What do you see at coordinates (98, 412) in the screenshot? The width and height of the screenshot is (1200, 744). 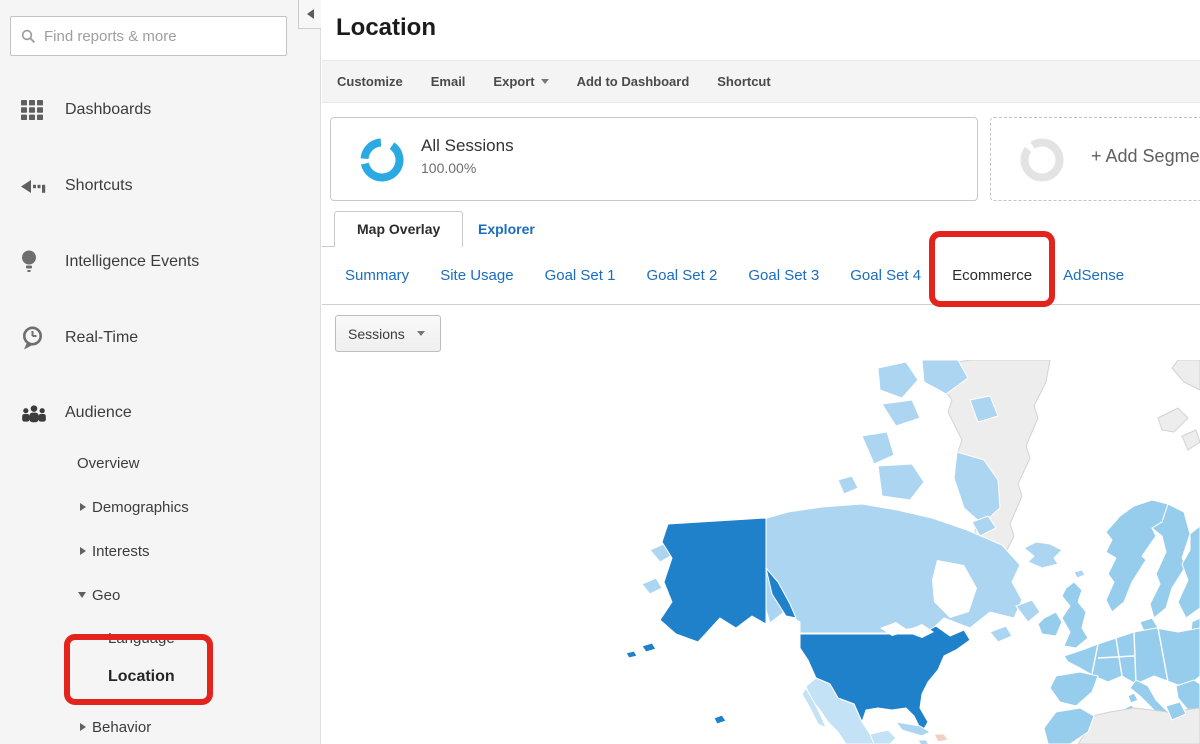 I see `sidebar-item-label: Audience` at bounding box center [98, 412].